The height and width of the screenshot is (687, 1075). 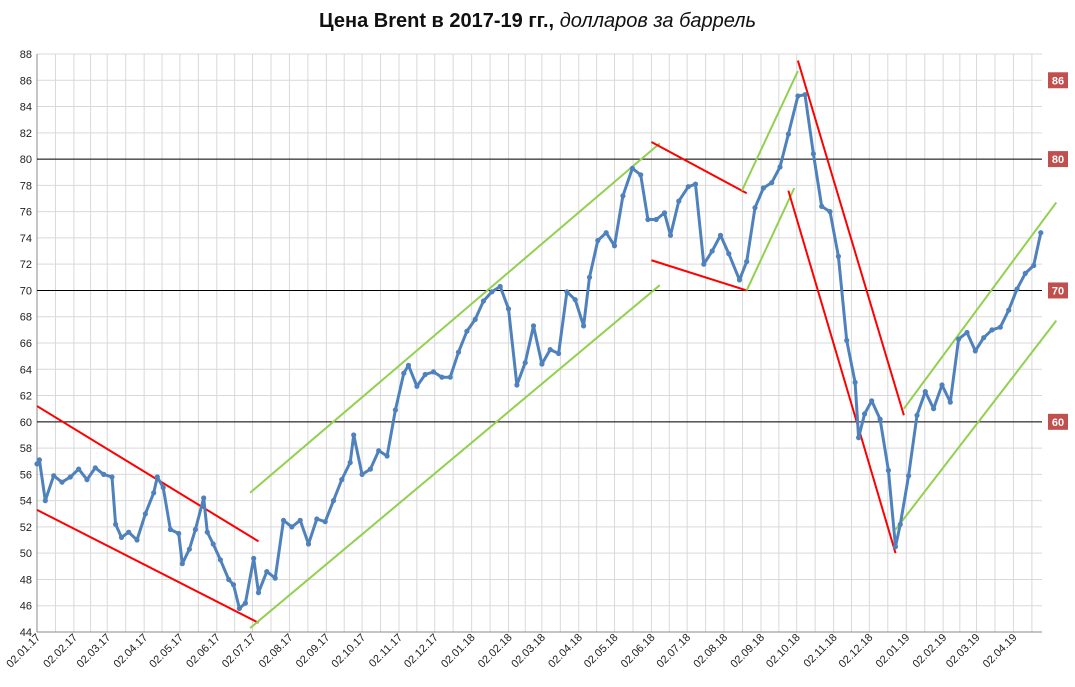 I want to click on y-tick-label: 84, so click(x=26, y=108).